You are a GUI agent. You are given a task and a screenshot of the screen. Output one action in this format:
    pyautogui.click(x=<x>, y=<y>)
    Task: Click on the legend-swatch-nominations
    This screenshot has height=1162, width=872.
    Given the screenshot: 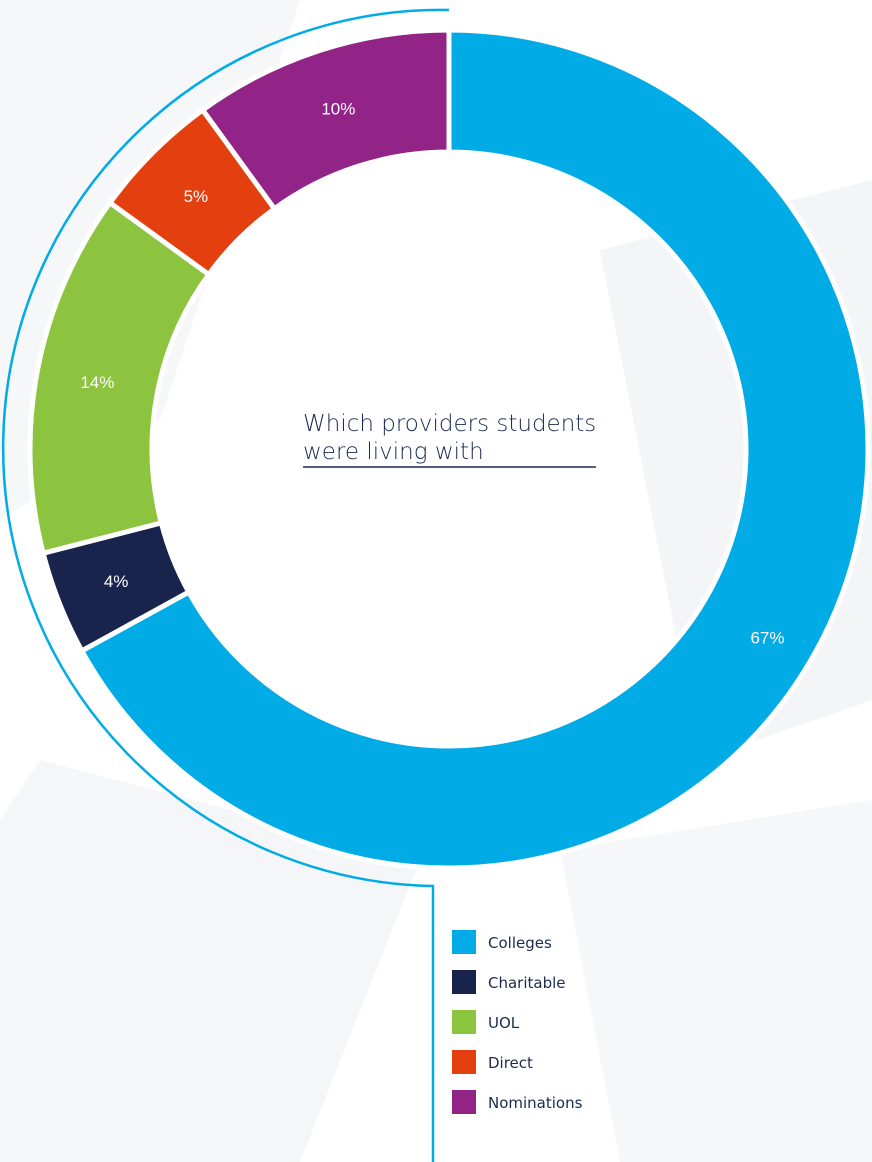 What is the action you would take?
    pyautogui.click(x=464, y=1102)
    